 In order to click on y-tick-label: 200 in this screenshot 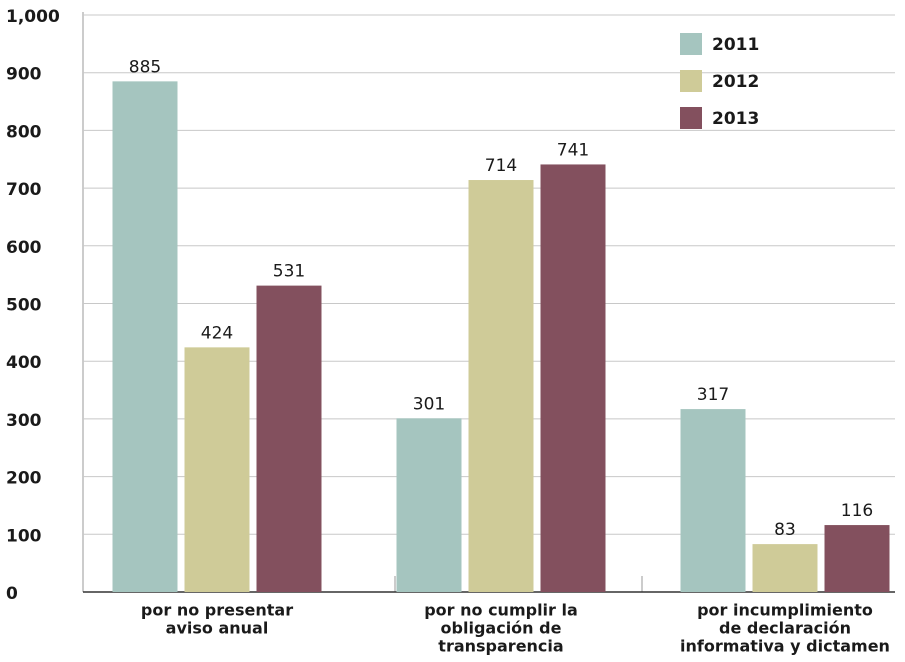, I will do `click(24, 479)`.